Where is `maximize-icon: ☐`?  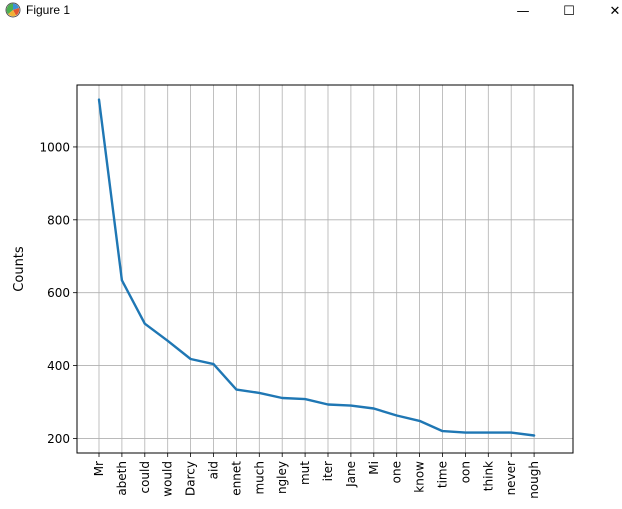
maximize-icon: ☐ is located at coordinates (569, 11).